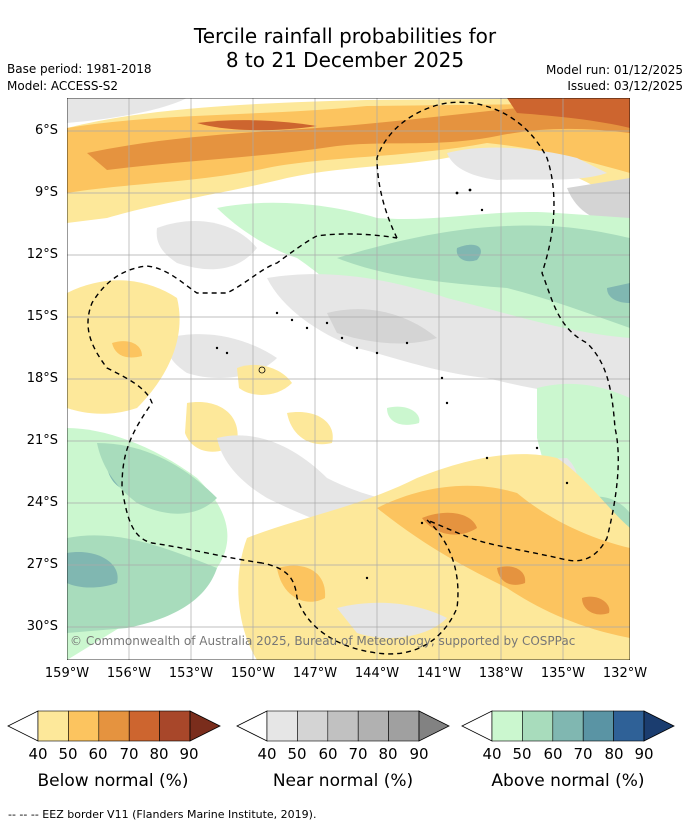  Describe the element at coordinates (42, 254) in the screenshot. I see `lat-label: 12°S` at that location.